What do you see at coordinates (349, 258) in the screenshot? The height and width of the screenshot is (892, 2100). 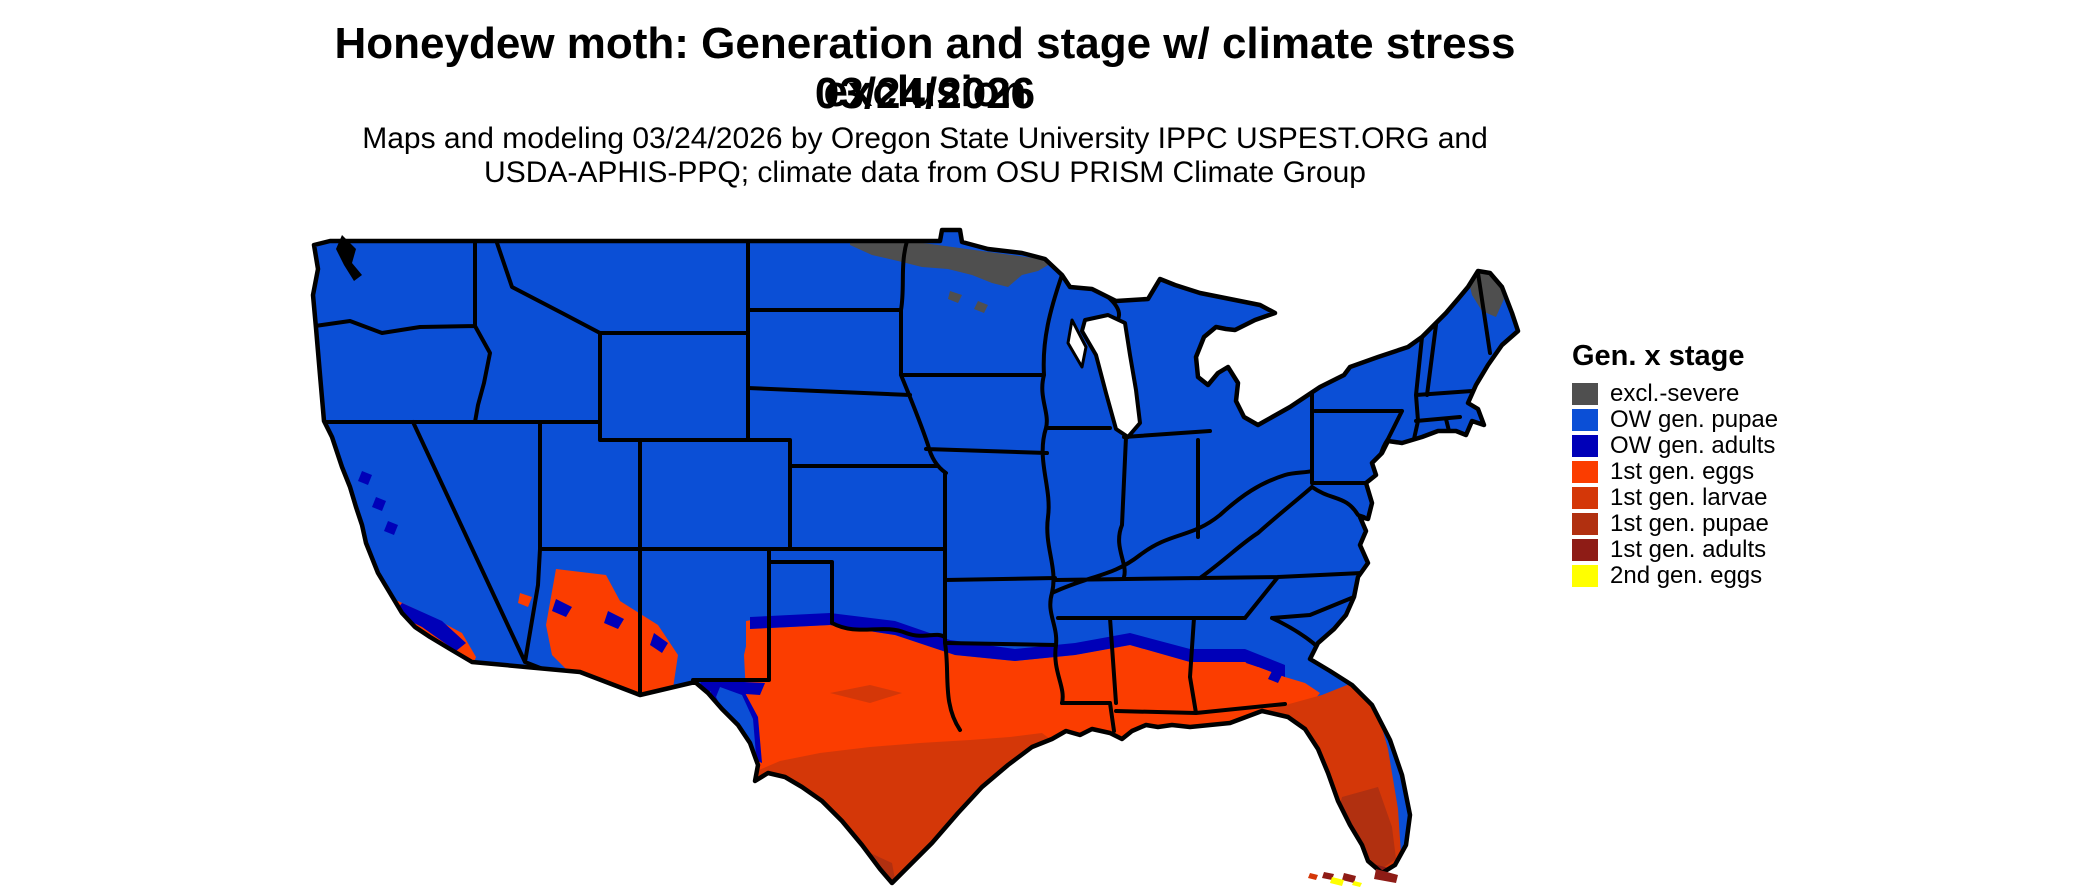 I see `puget-sound` at bounding box center [349, 258].